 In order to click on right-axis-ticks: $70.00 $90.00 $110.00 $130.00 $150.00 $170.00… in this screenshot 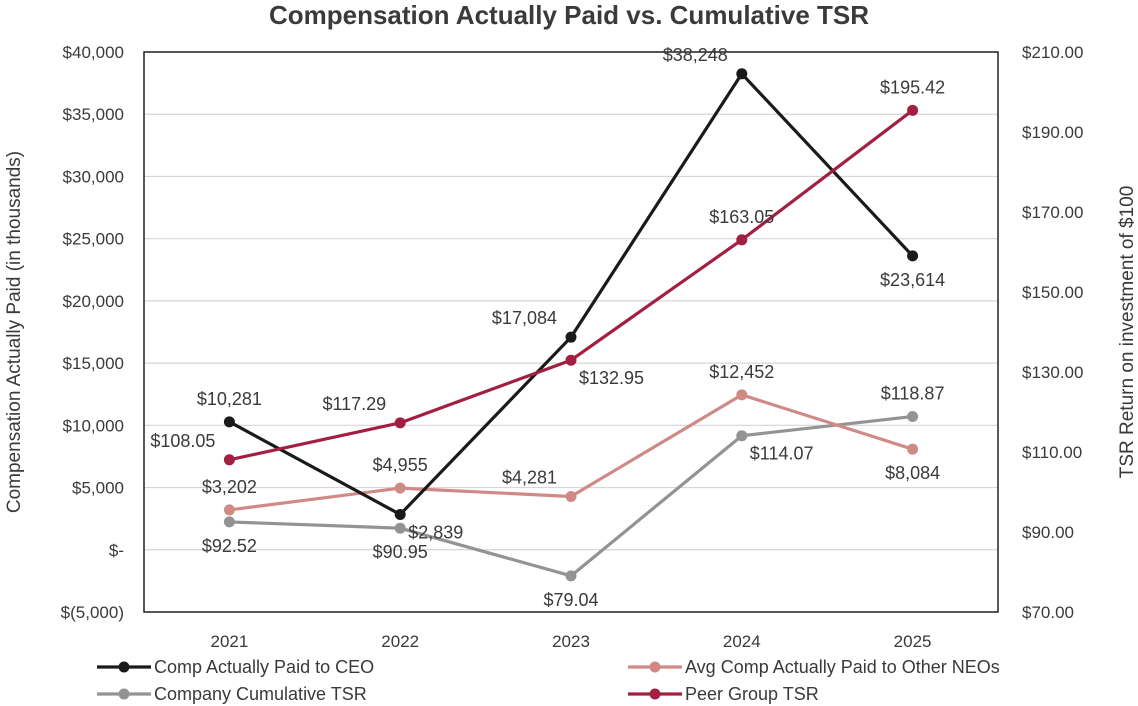, I will do `click(1052, 332)`.